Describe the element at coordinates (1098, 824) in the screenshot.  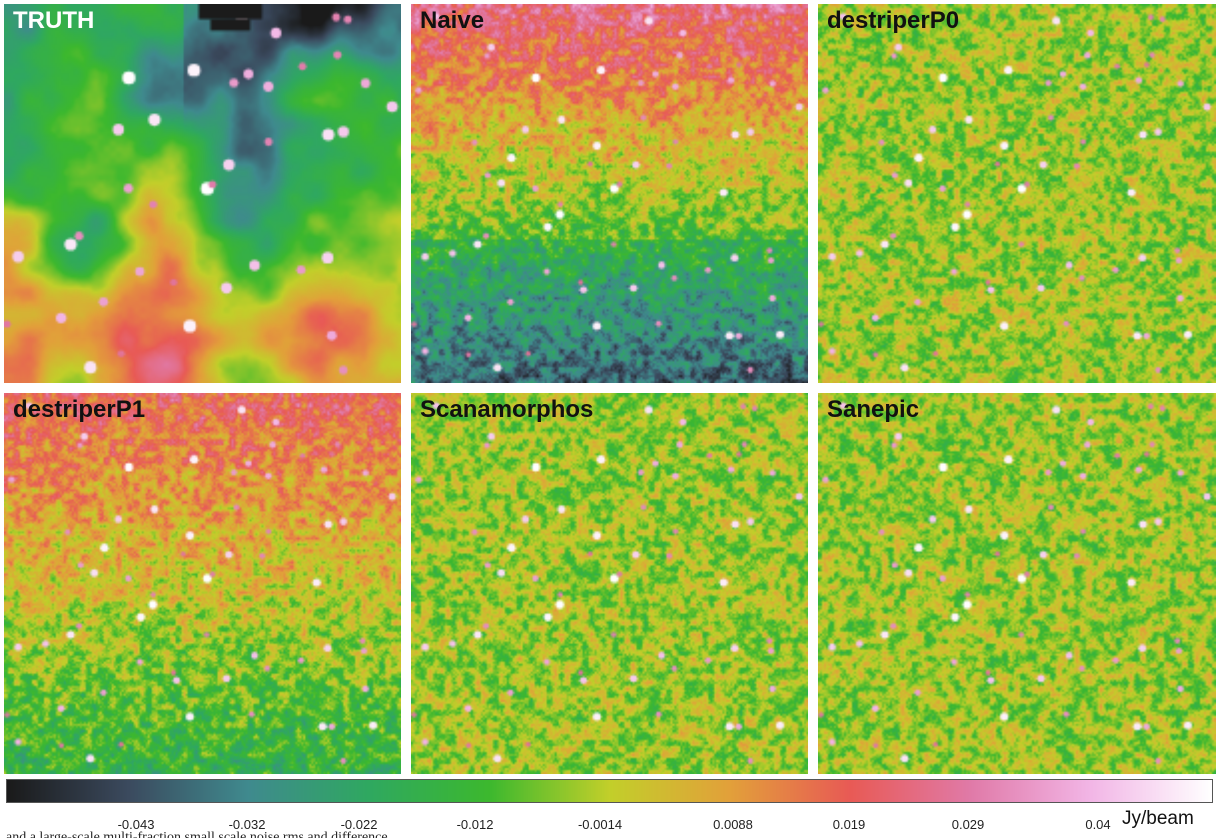
I see `colorbar-tick: 0.04` at that location.